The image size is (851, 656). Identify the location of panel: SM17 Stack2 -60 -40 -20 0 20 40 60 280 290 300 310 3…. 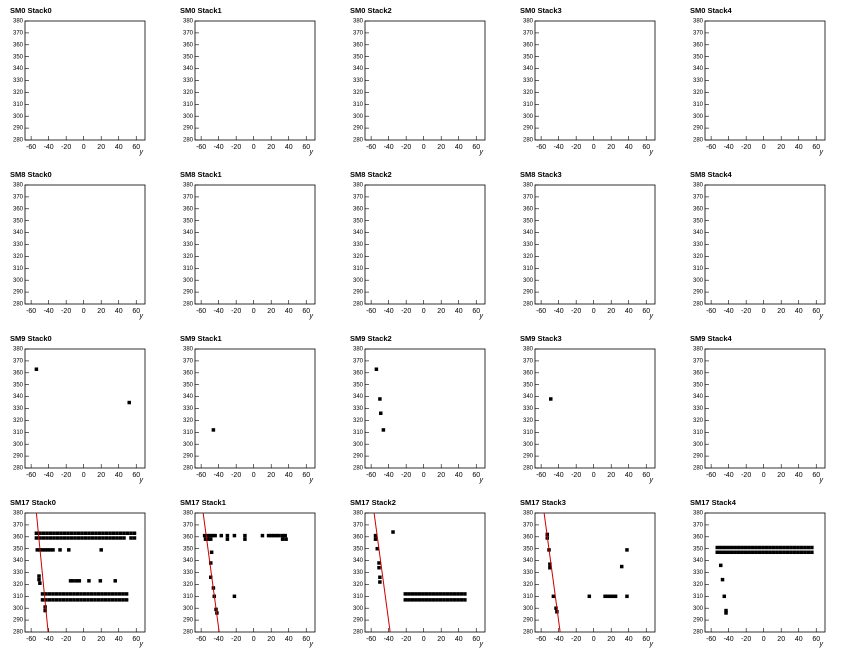
(418, 573).